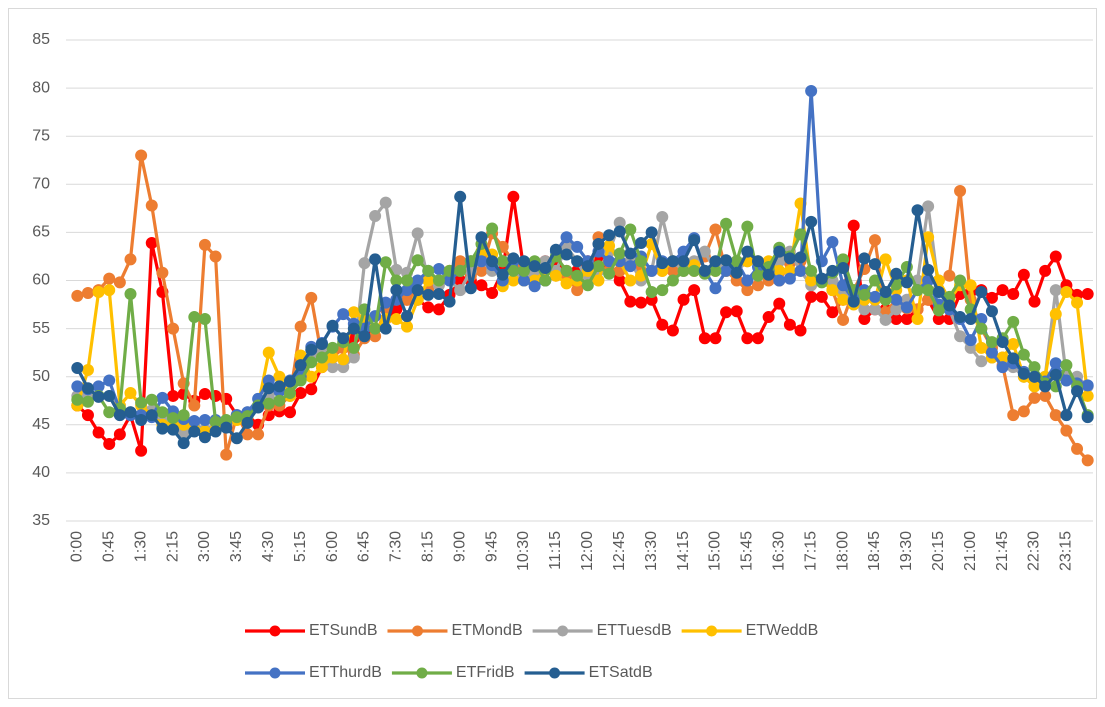 This screenshot has width=1105, height=707. What do you see at coordinates (486, 630) in the screenshot?
I see `legend-label: ETMondB` at bounding box center [486, 630].